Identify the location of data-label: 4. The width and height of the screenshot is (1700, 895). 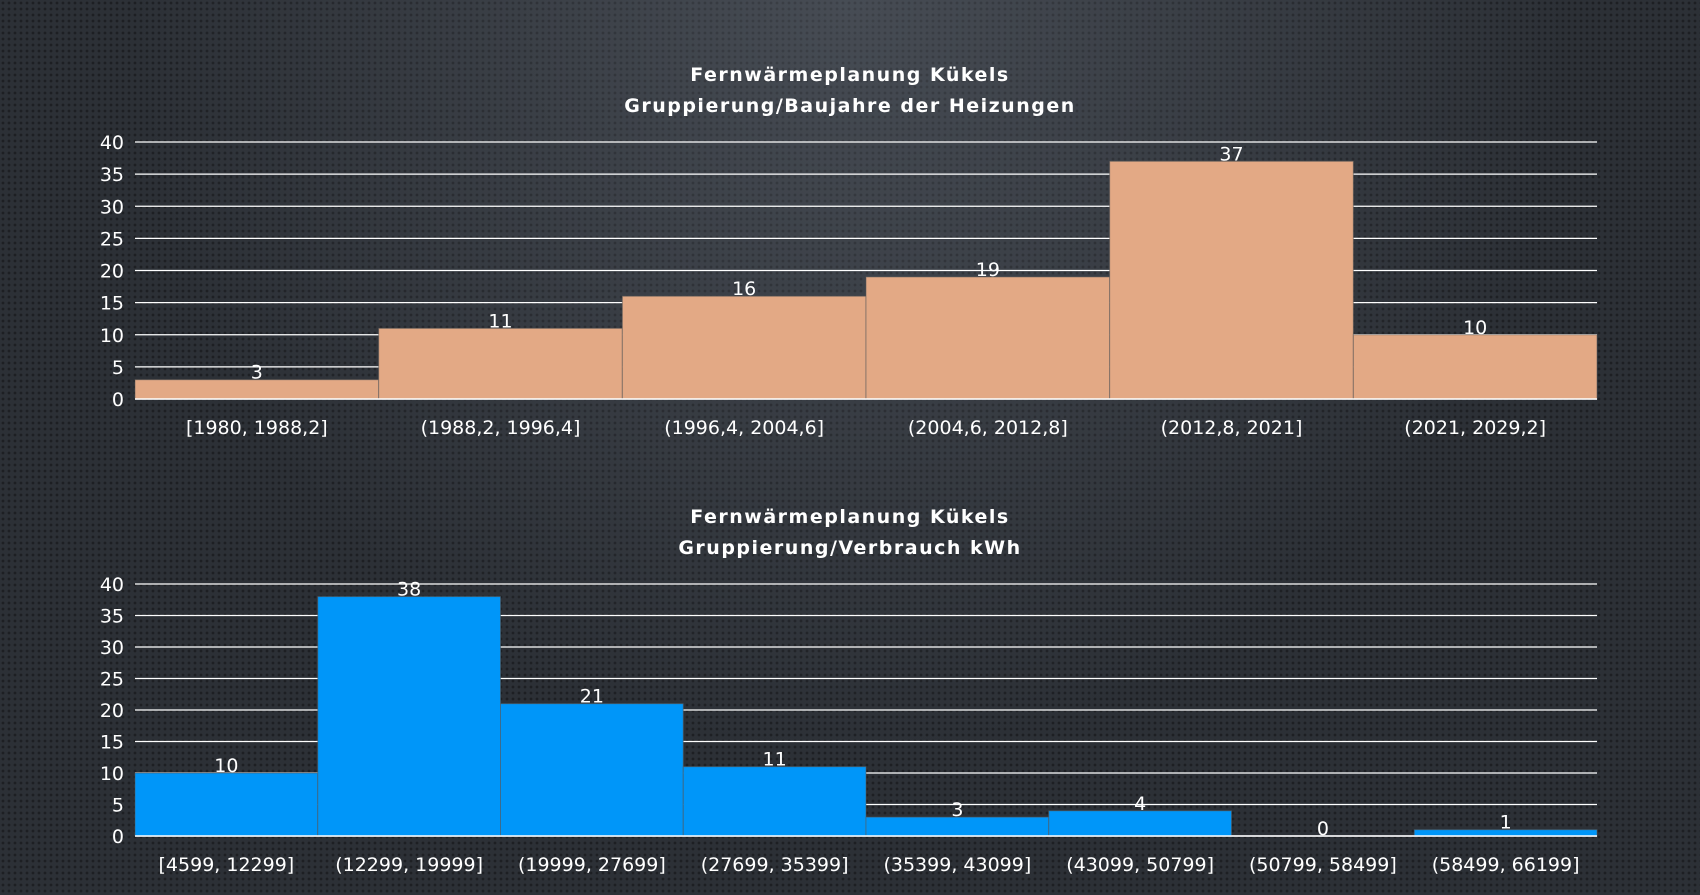
(1140, 804).